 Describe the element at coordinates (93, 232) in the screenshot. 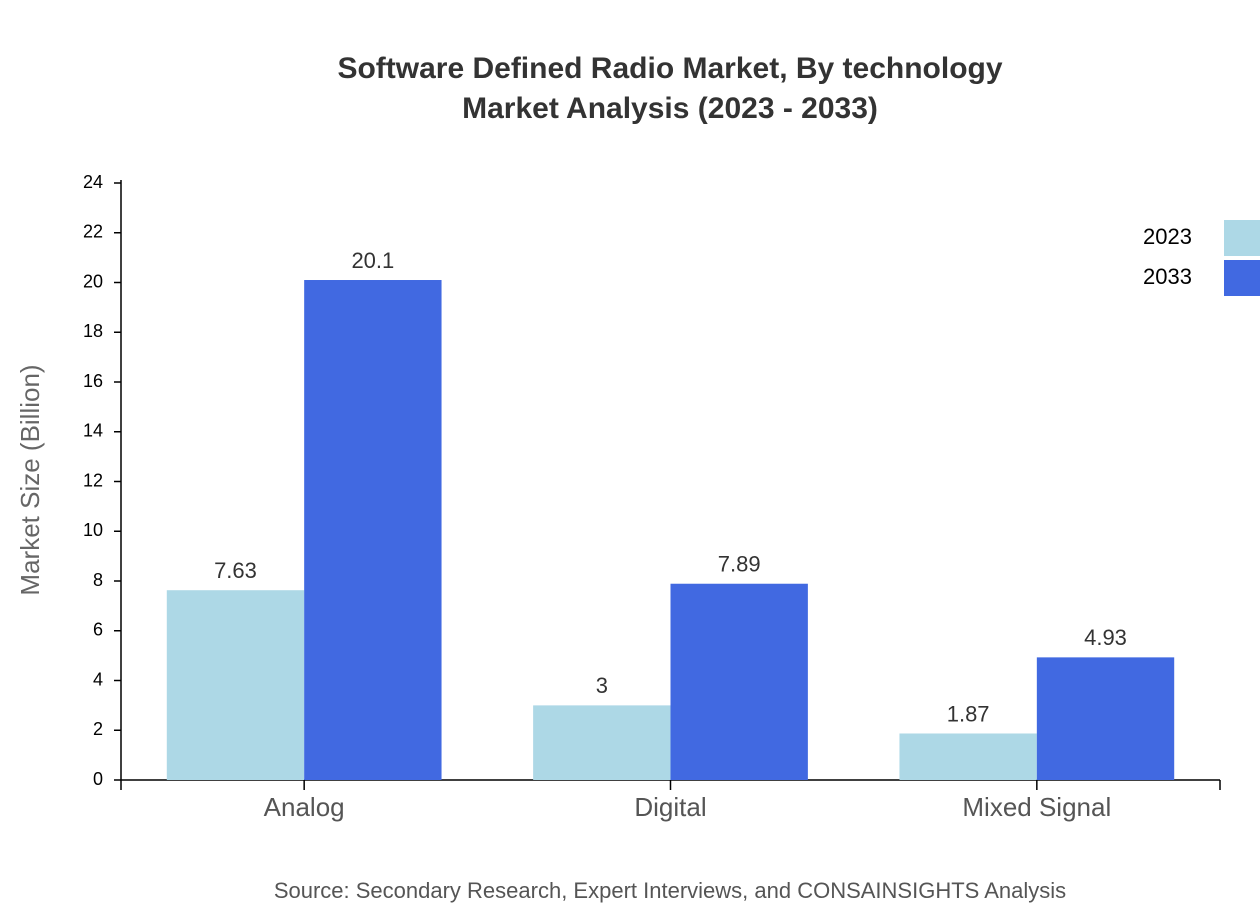

I see `y-tick-label: 22` at that location.